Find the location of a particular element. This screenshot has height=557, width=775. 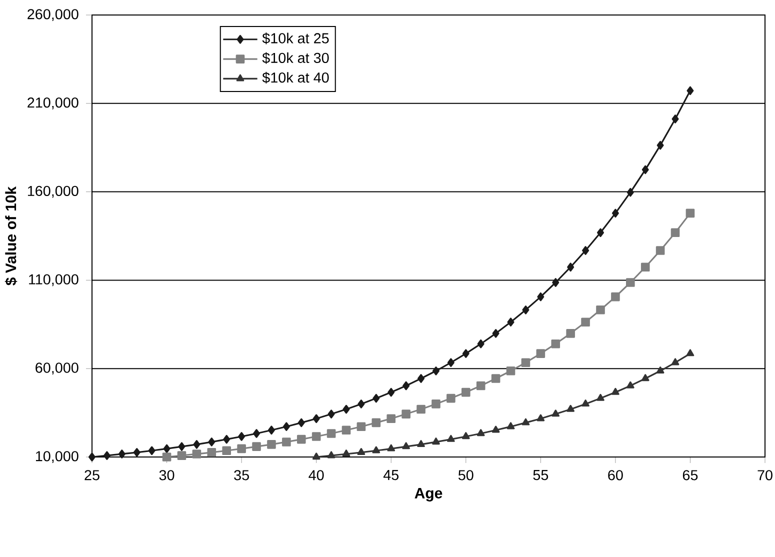

x-tick-label: 50 is located at coordinates (466, 475).